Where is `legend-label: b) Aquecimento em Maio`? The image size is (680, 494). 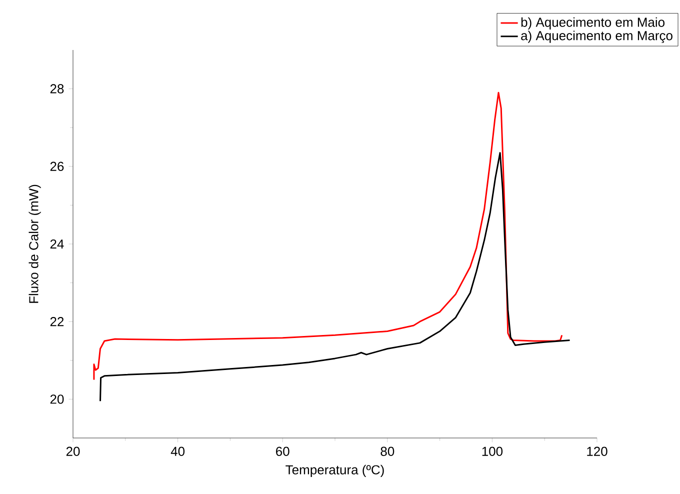
legend-label: b) Aquecimento em Maio is located at coordinates (592, 23).